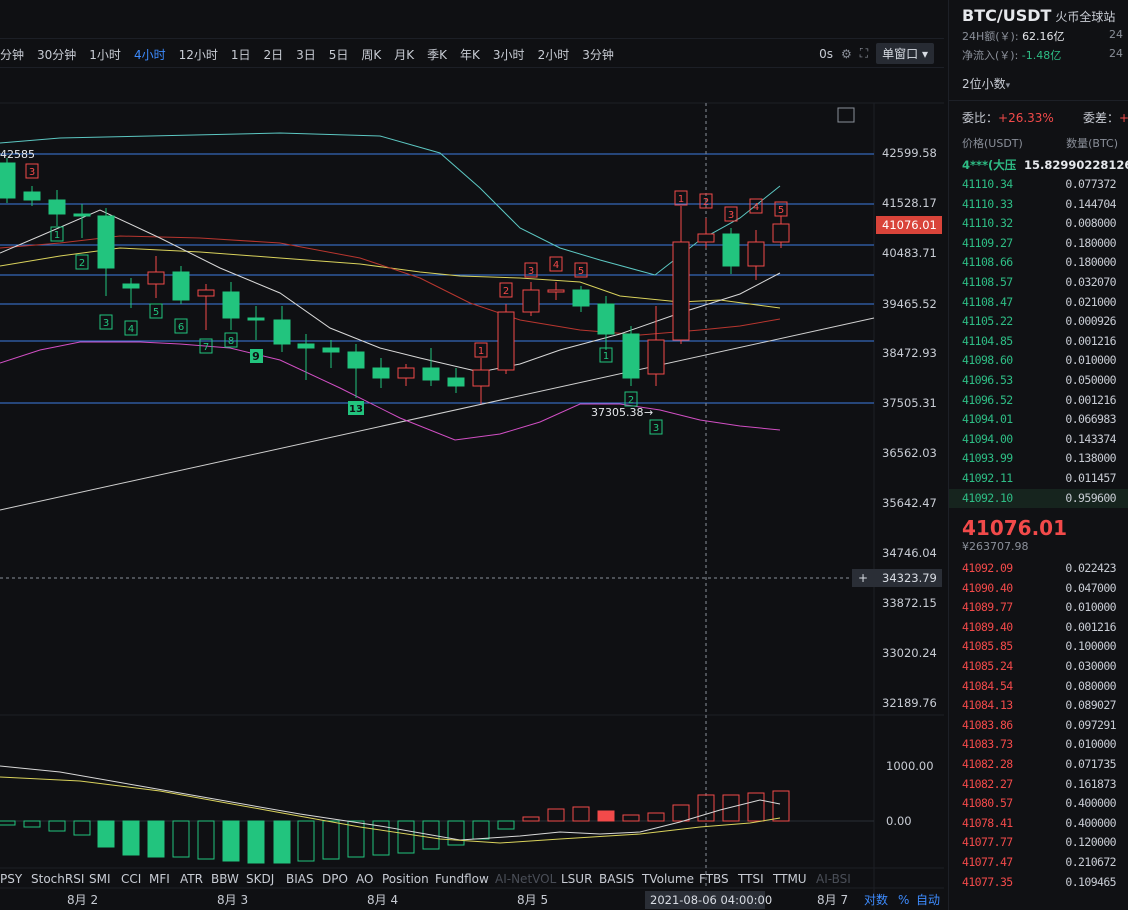 This screenshot has width=1128, height=910. Describe the element at coordinates (1038, 765) in the screenshot. I see `ask-row: 41082.28 0.071735` at that location.